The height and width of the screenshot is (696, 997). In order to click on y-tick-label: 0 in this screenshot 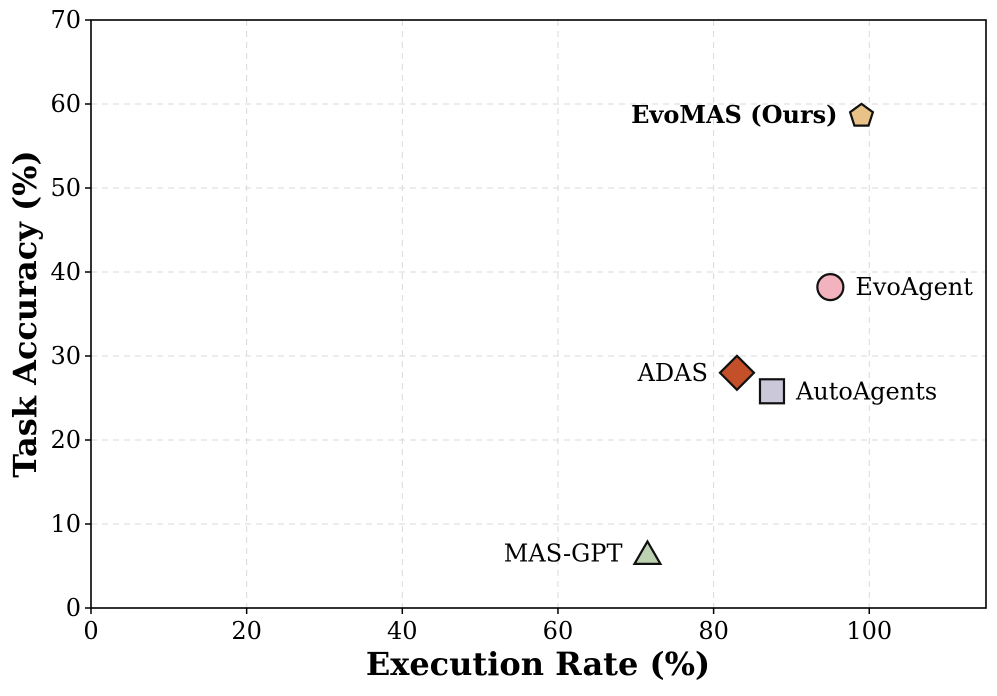, I will do `click(73, 608)`.